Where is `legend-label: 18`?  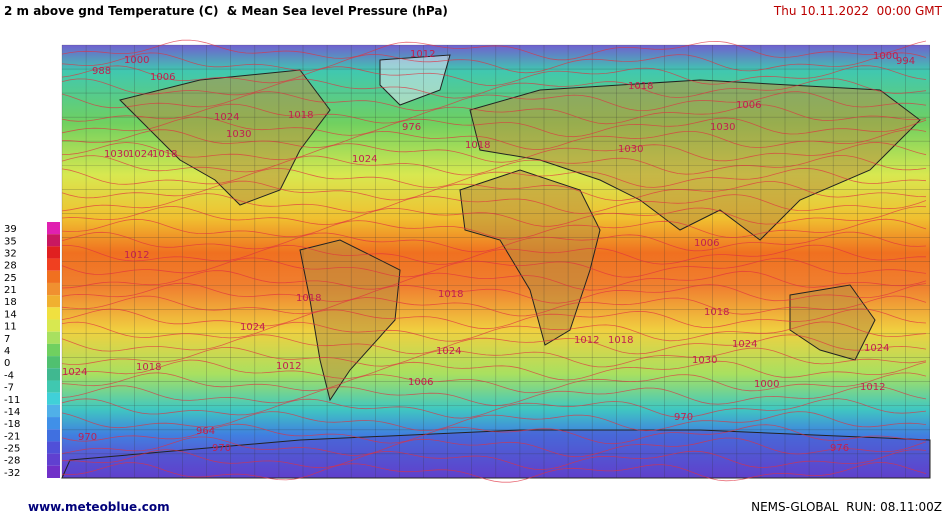
legend-label: 18 is located at coordinates (10, 302).